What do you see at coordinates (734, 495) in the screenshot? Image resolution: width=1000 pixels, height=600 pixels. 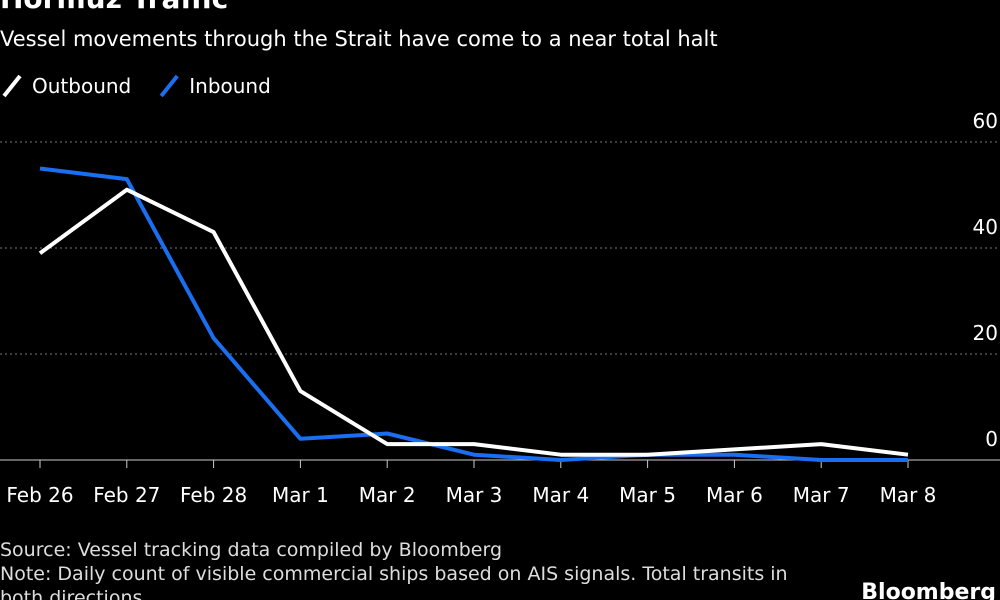 I see `x-tick-label: Mar 6` at bounding box center [734, 495].